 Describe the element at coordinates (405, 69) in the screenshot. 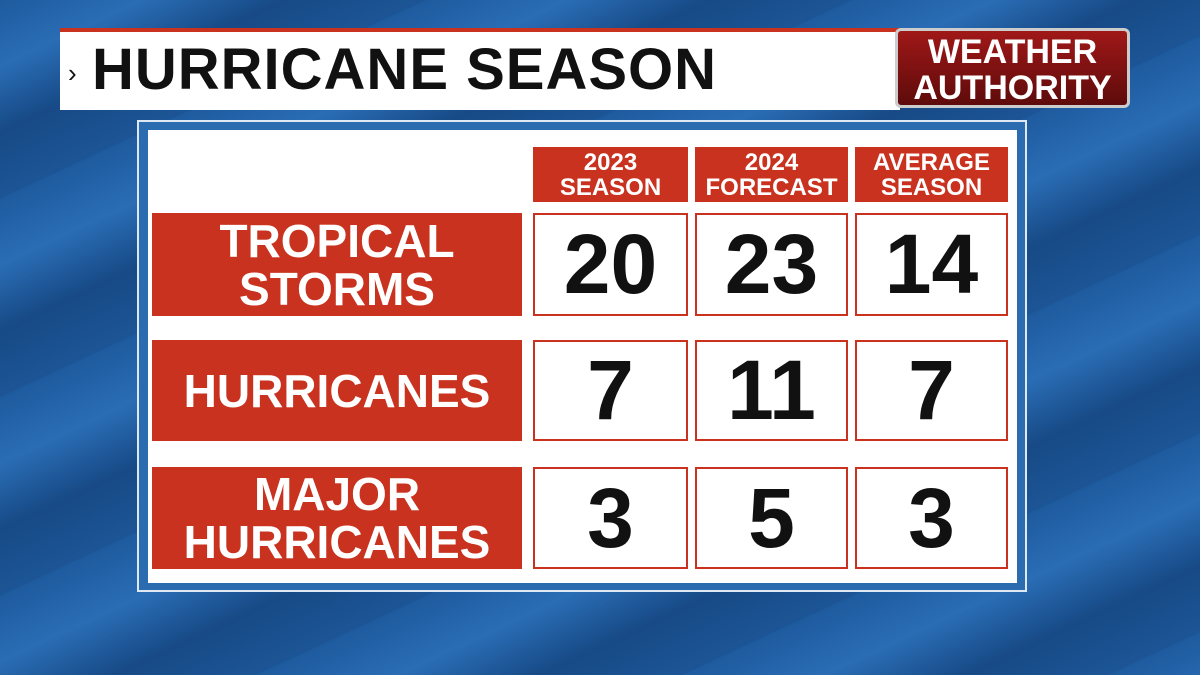

I see `title: HURRICANE SEASON` at that location.